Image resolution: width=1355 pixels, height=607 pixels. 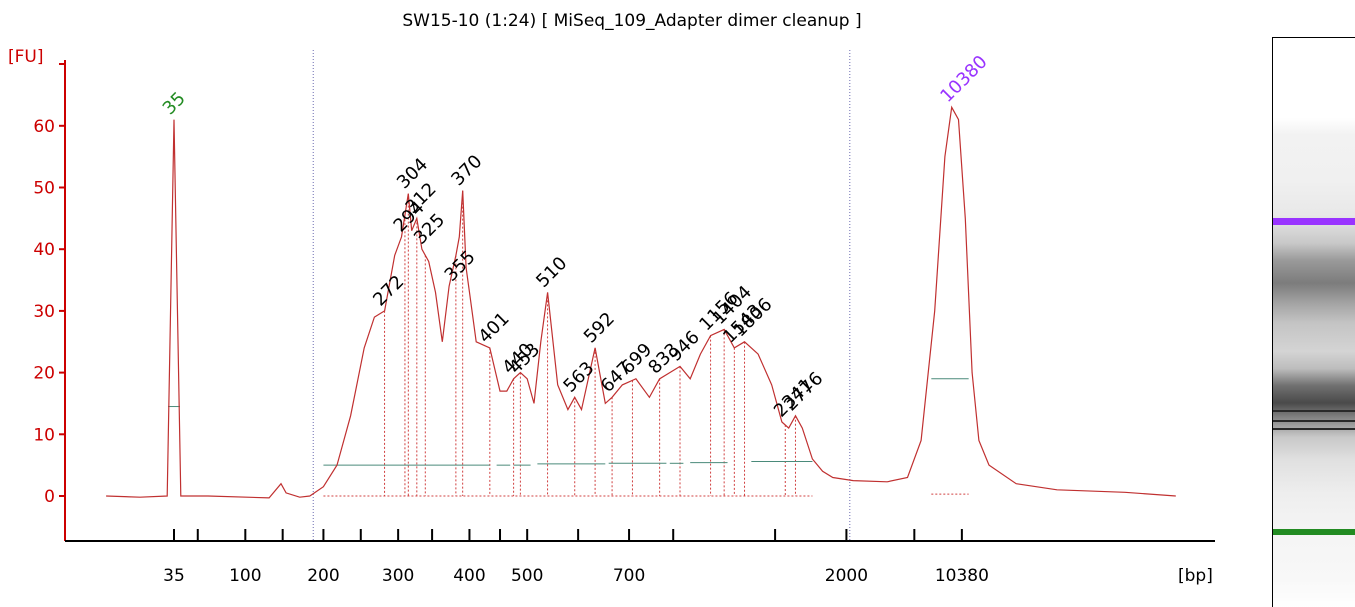 I want to click on peak-label: 272, so click(x=388, y=290).